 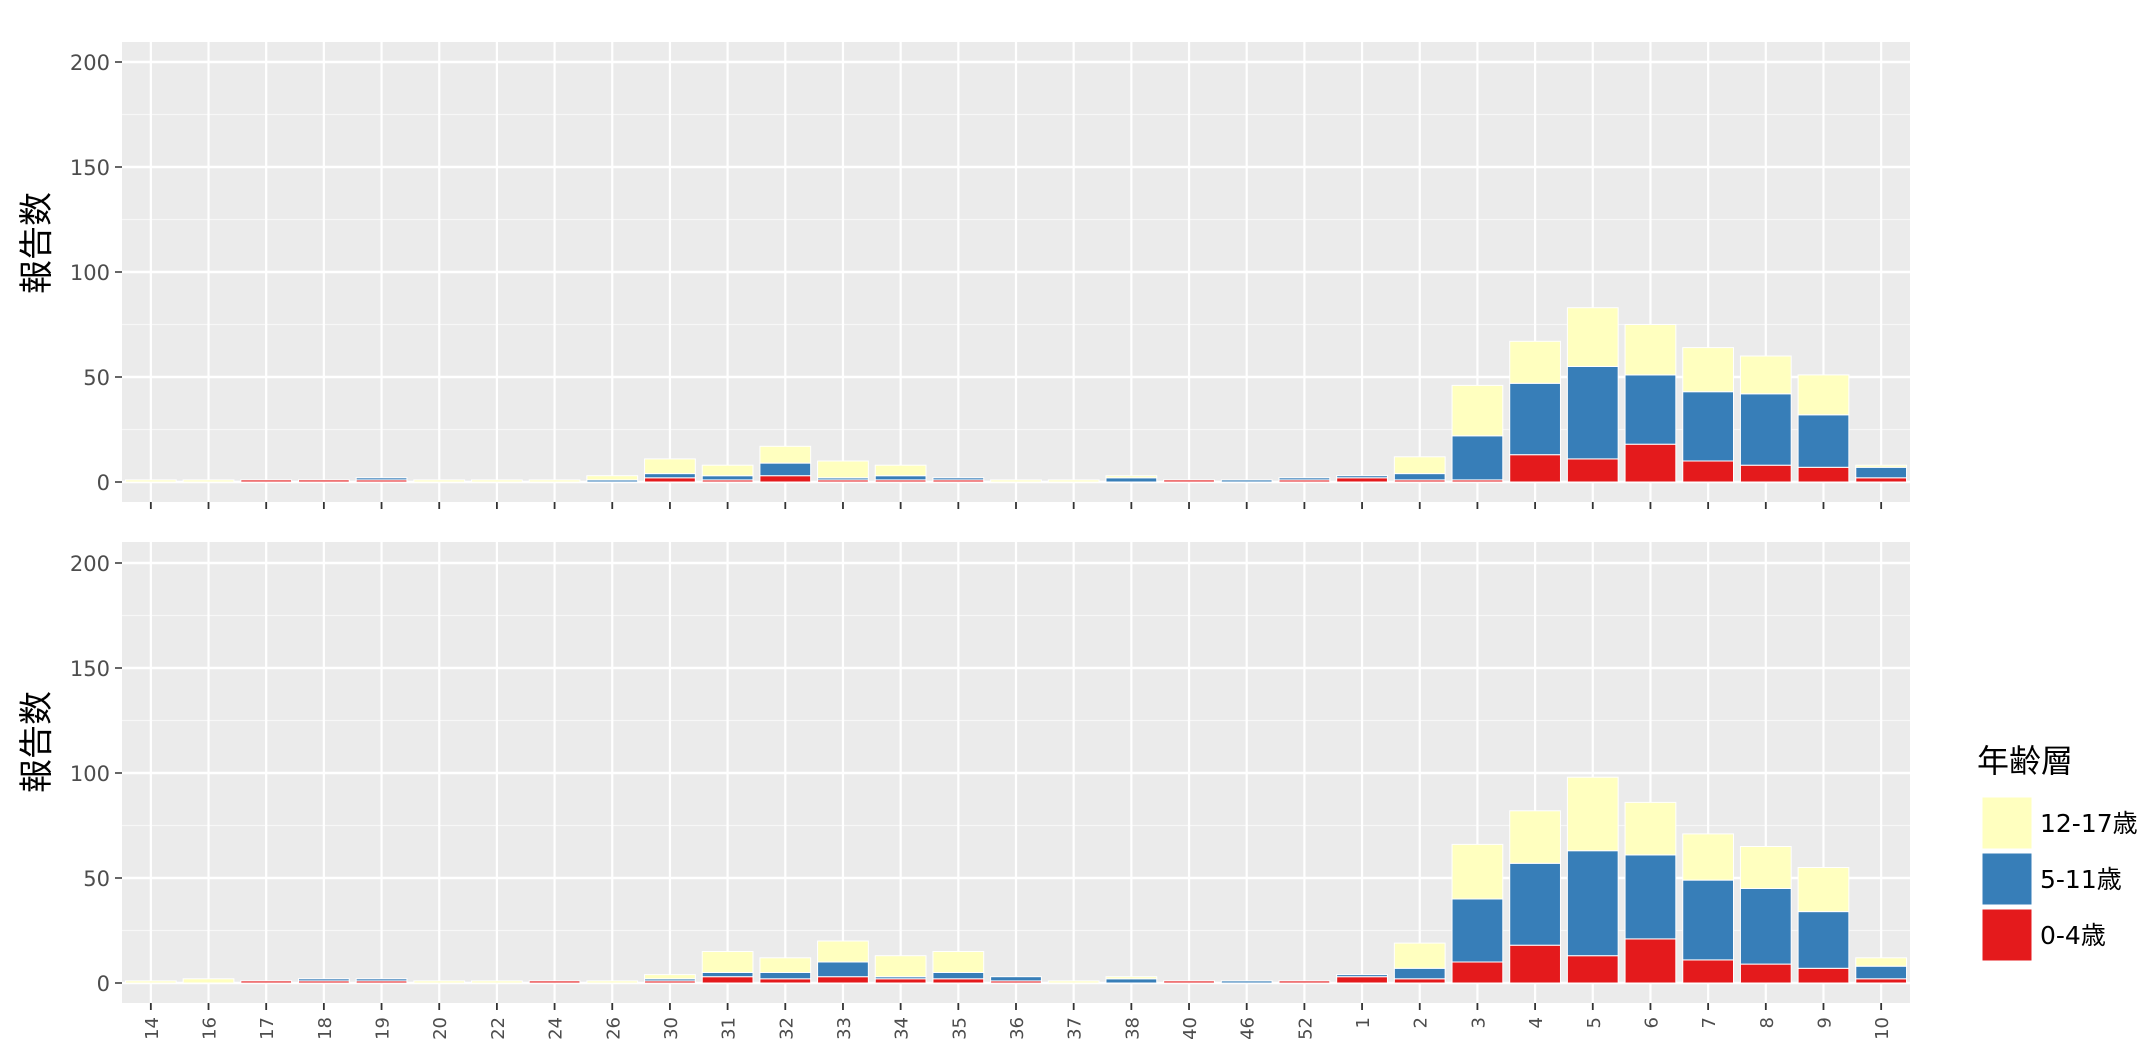 I want to click on x-tick-label: 7, so click(x=1709, y=1022).